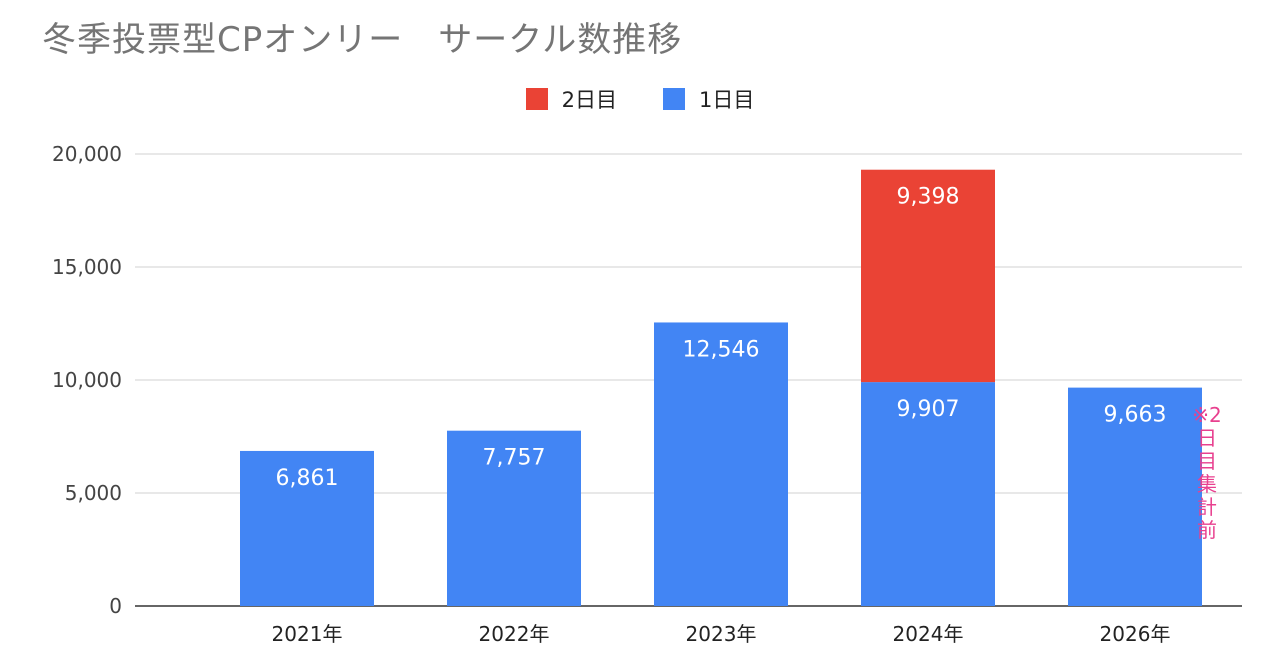 The image size is (1280, 670). What do you see at coordinates (721, 349) in the screenshot?
I see `bar-data-label: 12,546` at bounding box center [721, 349].